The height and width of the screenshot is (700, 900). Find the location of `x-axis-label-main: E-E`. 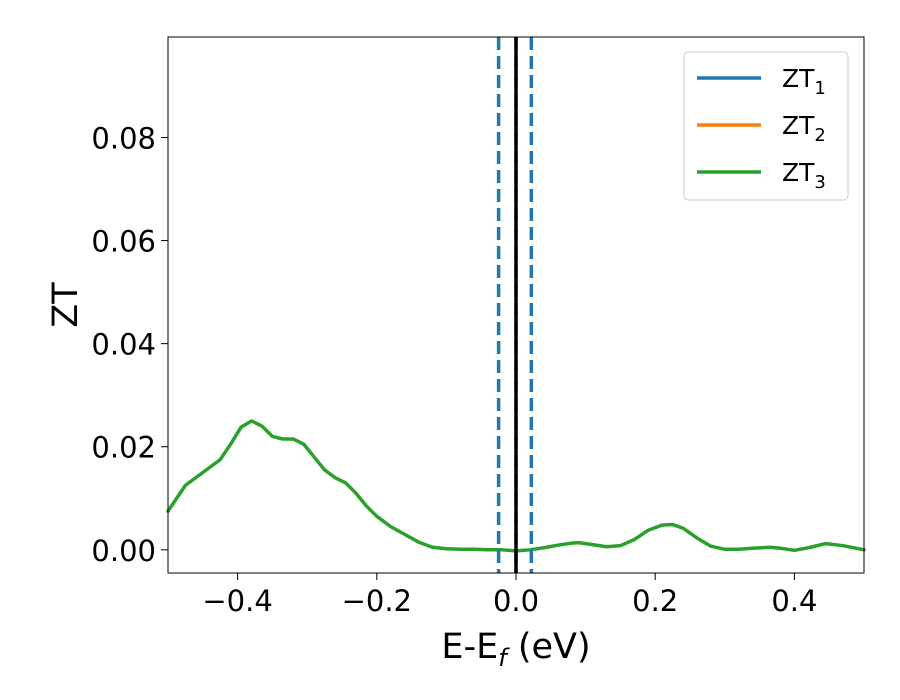

x-axis-label-main: E-E is located at coordinates (469, 647).